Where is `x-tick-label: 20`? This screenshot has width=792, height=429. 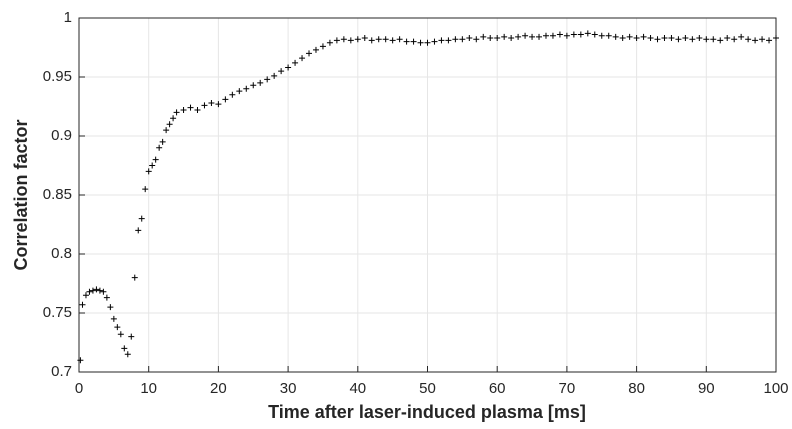
x-tick-label: 20 is located at coordinates (218, 388).